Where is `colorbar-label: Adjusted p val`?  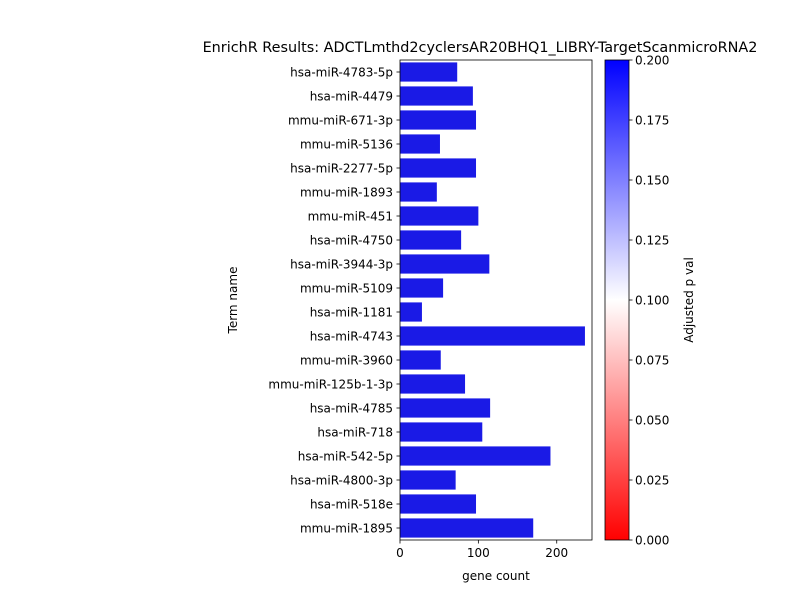
colorbar-label: Adjusted p val is located at coordinates (689, 300).